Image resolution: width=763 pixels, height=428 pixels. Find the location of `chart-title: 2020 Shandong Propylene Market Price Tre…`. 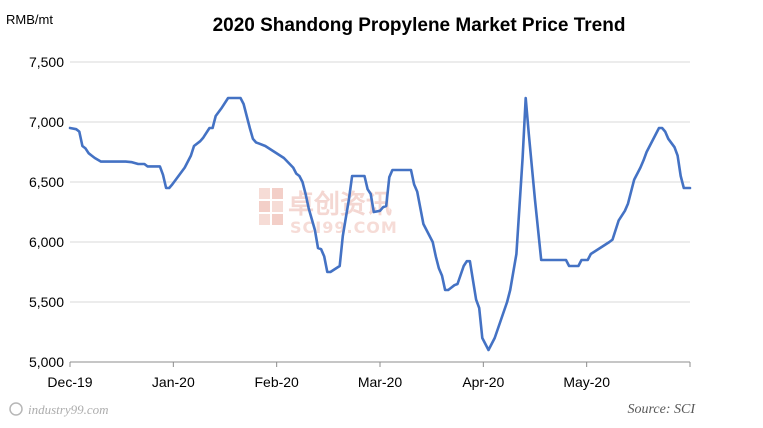

chart-title: 2020 Shandong Propylene Market Price Tre… is located at coordinates (419, 25).